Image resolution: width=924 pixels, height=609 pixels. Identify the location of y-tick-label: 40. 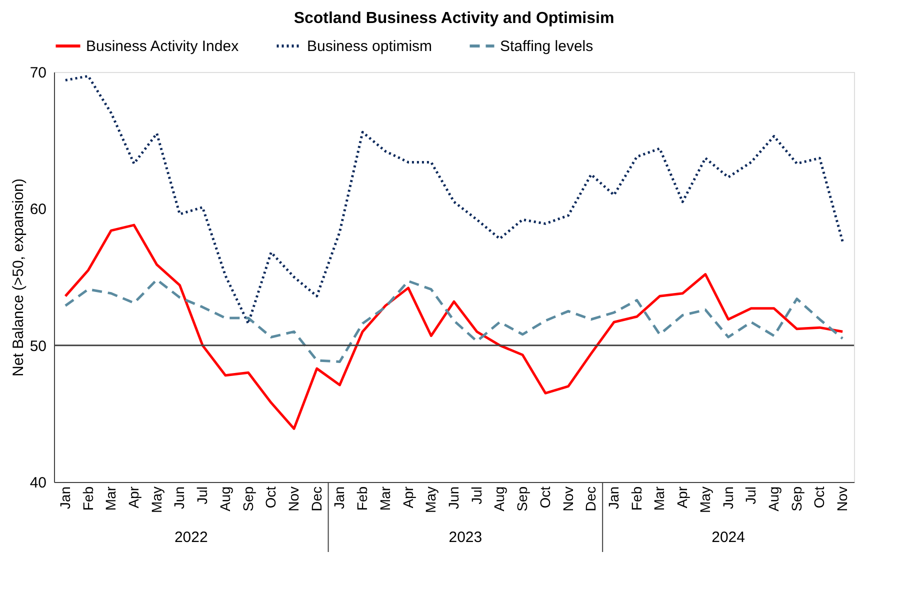
(38, 483).